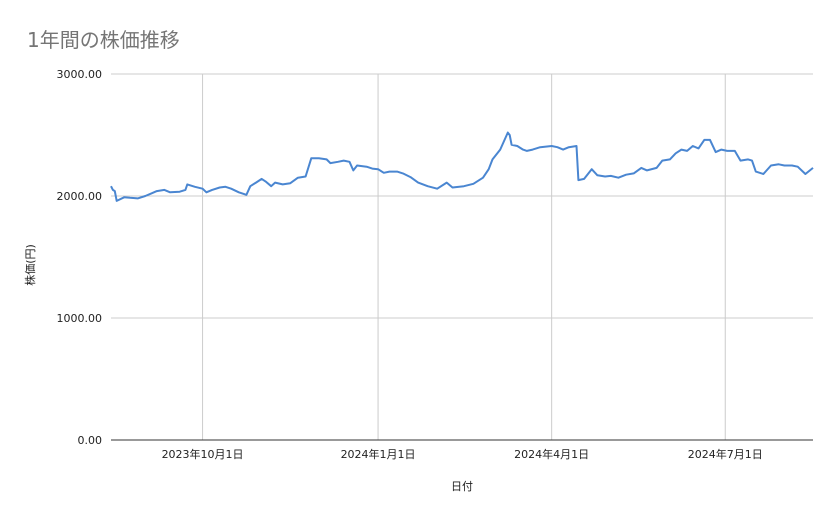 This screenshot has width=839, height=519. What do you see at coordinates (462, 454) in the screenshot?
I see `x-axis-ticks: 2023年10月1日 2024年1月1日 2024年4月1日 2024年7月1日` at bounding box center [462, 454].